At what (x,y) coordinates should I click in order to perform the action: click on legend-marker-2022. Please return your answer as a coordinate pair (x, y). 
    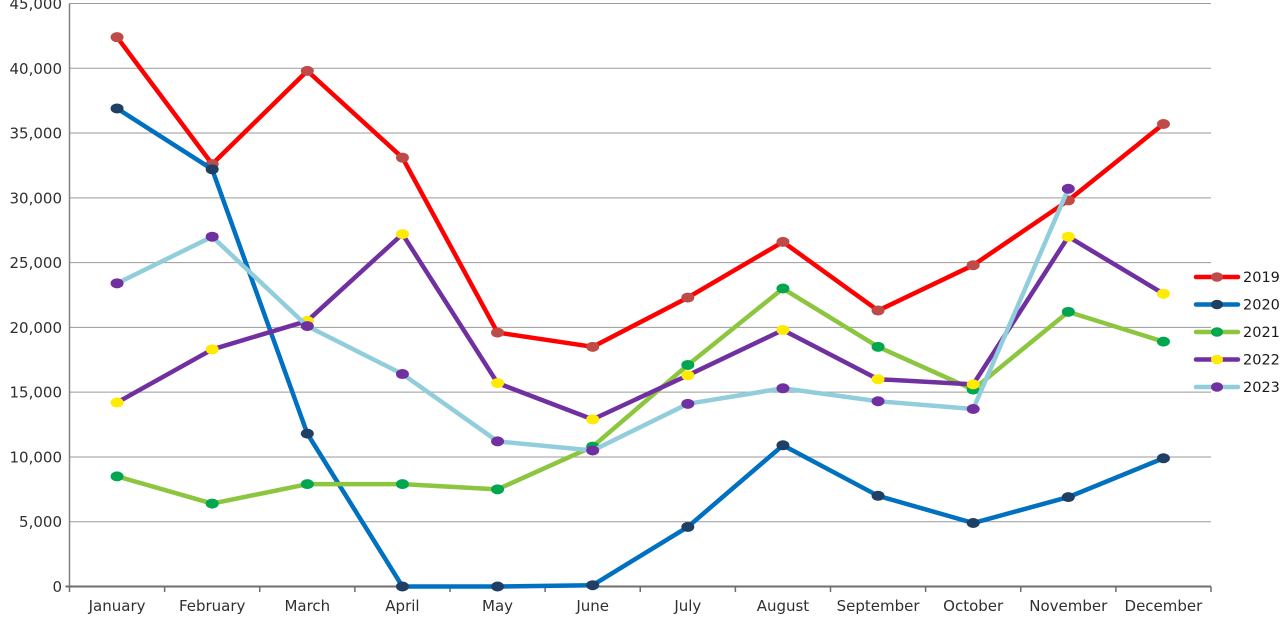
    Looking at the image, I should click on (1217, 359).